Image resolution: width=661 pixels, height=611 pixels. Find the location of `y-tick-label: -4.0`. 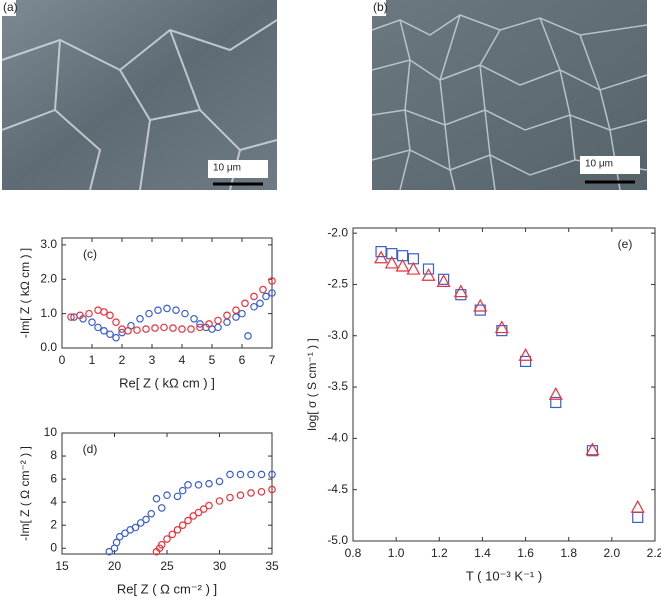

y-tick-label: -4.0 is located at coordinates (337, 438).